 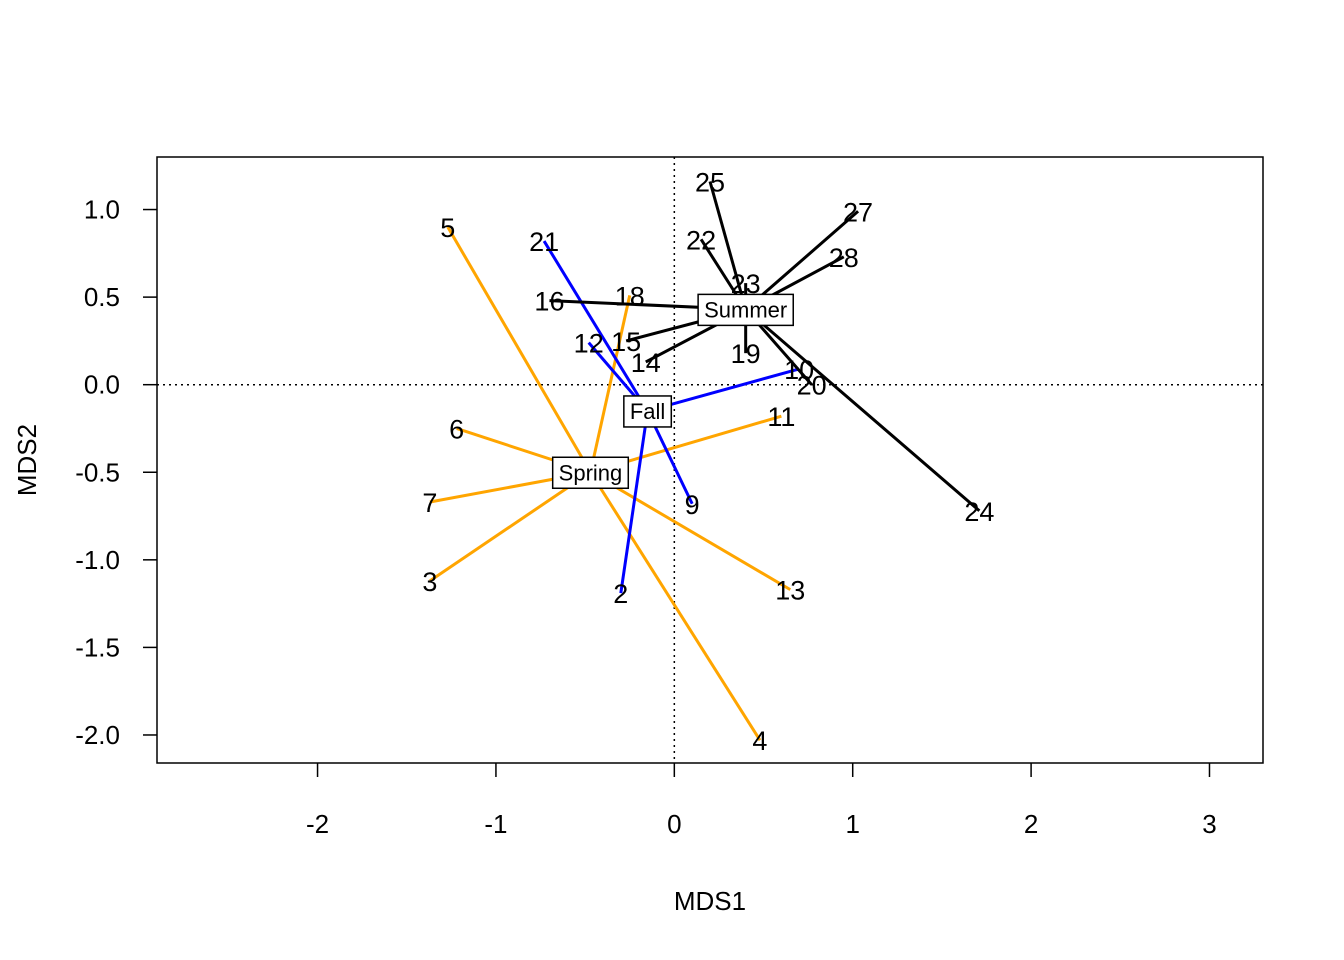 What do you see at coordinates (429, 503) in the screenshot?
I see `point-label-7: 7` at bounding box center [429, 503].